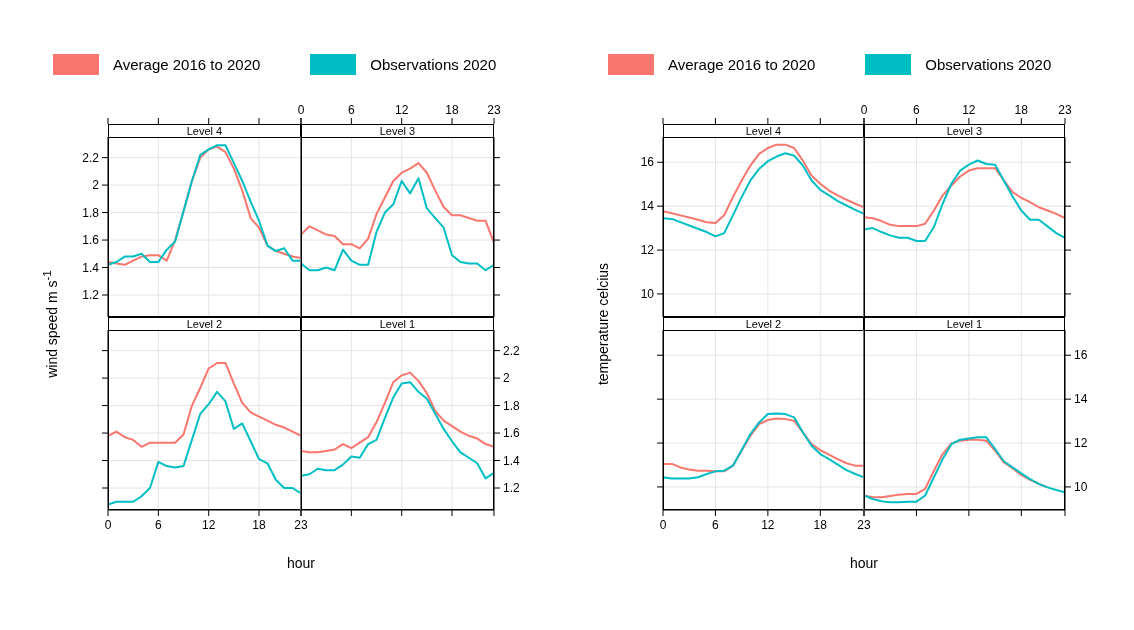 This screenshot has height=630, width=1134. Describe the element at coordinates (603, 324) in the screenshot. I see `y-axis-title: temperature celcius` at that location.